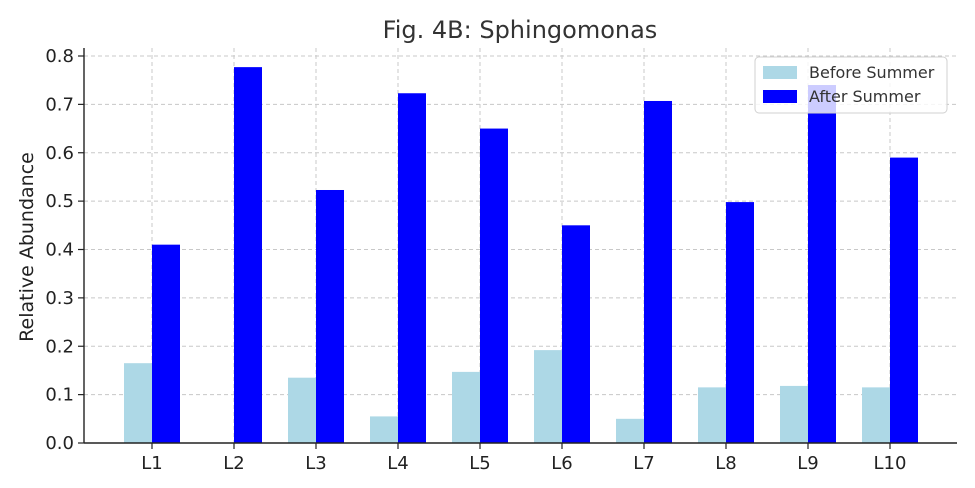  I want to click on chart-title: Fig. 4B: Sphingomonas, so click(520, 30).